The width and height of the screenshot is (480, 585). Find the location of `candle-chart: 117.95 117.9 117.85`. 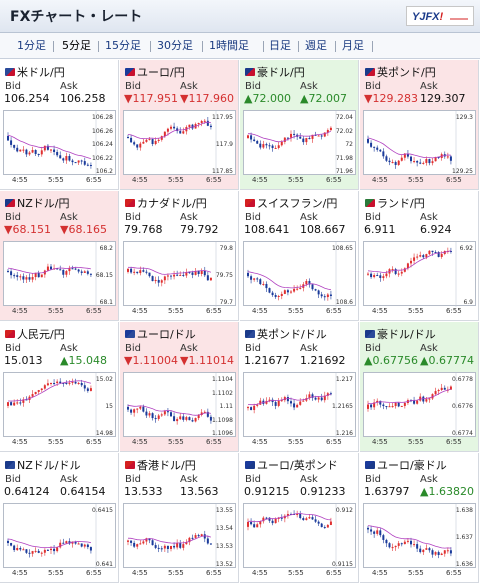

candle-chart: 117.95 117.9 117.85 is located at coordinates (179, 143).